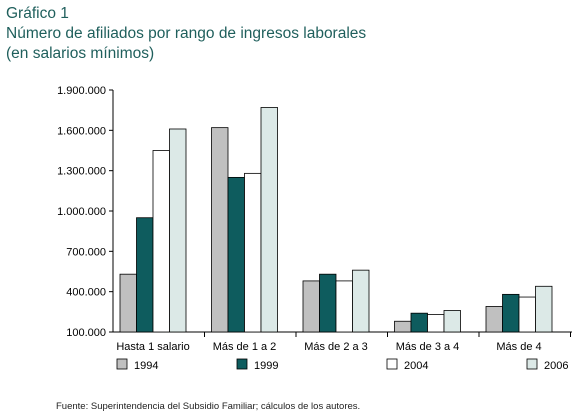  Describe the element at coordinates (81, 212) in the screenshot. I see `y-tick-label: 1.000.000` at that location.